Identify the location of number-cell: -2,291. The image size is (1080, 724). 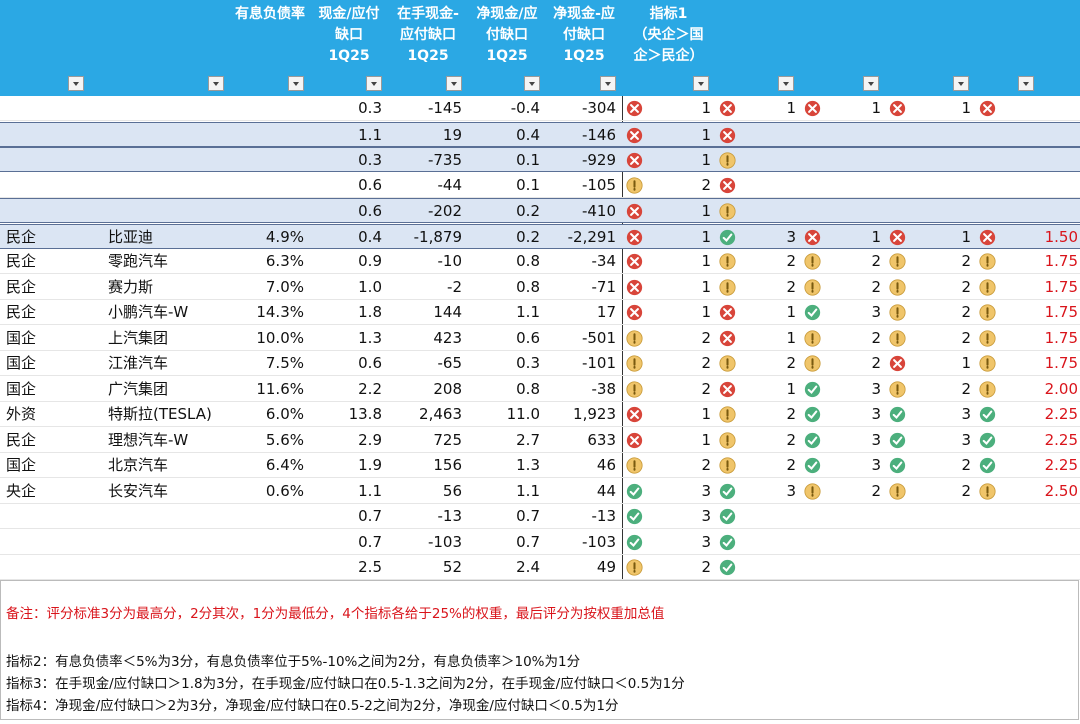
(591, 236).